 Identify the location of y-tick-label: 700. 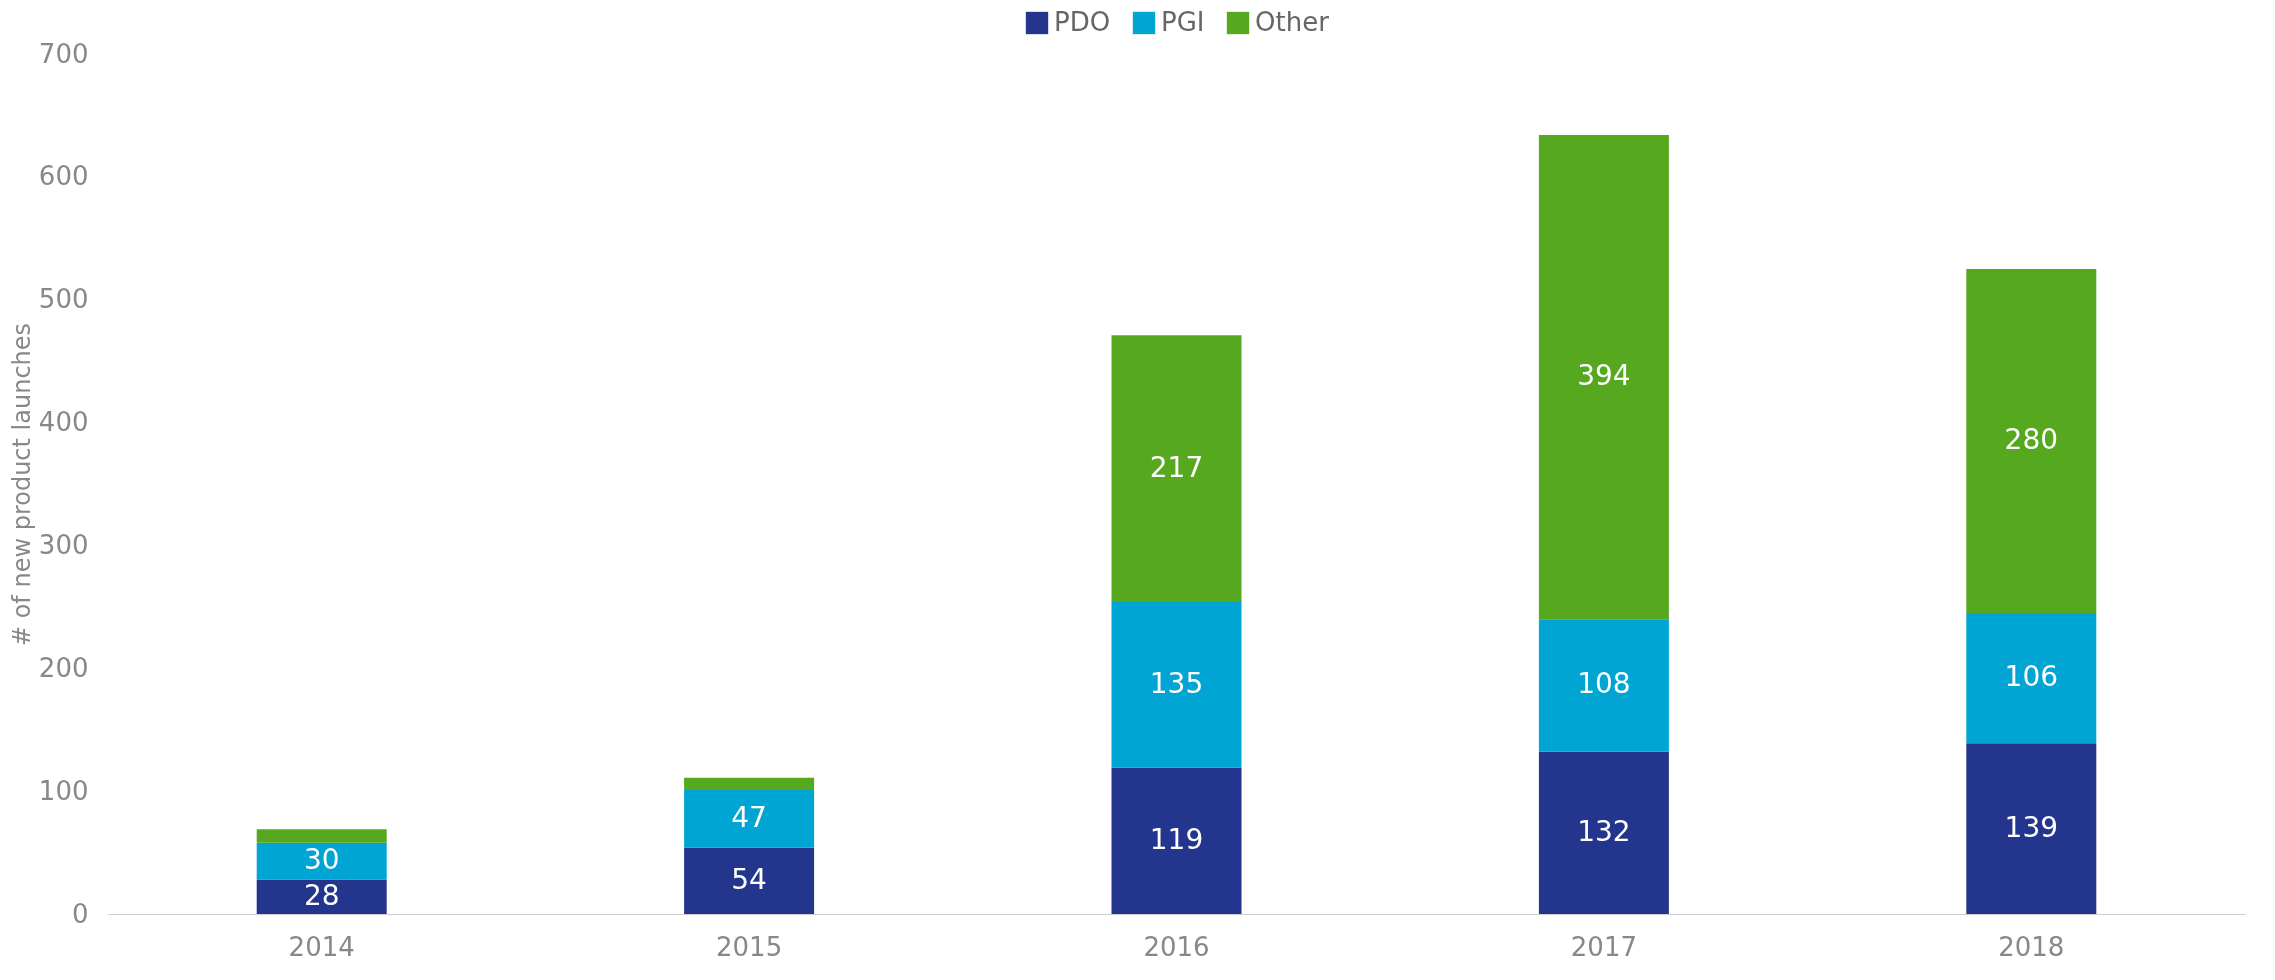
(63, 53).